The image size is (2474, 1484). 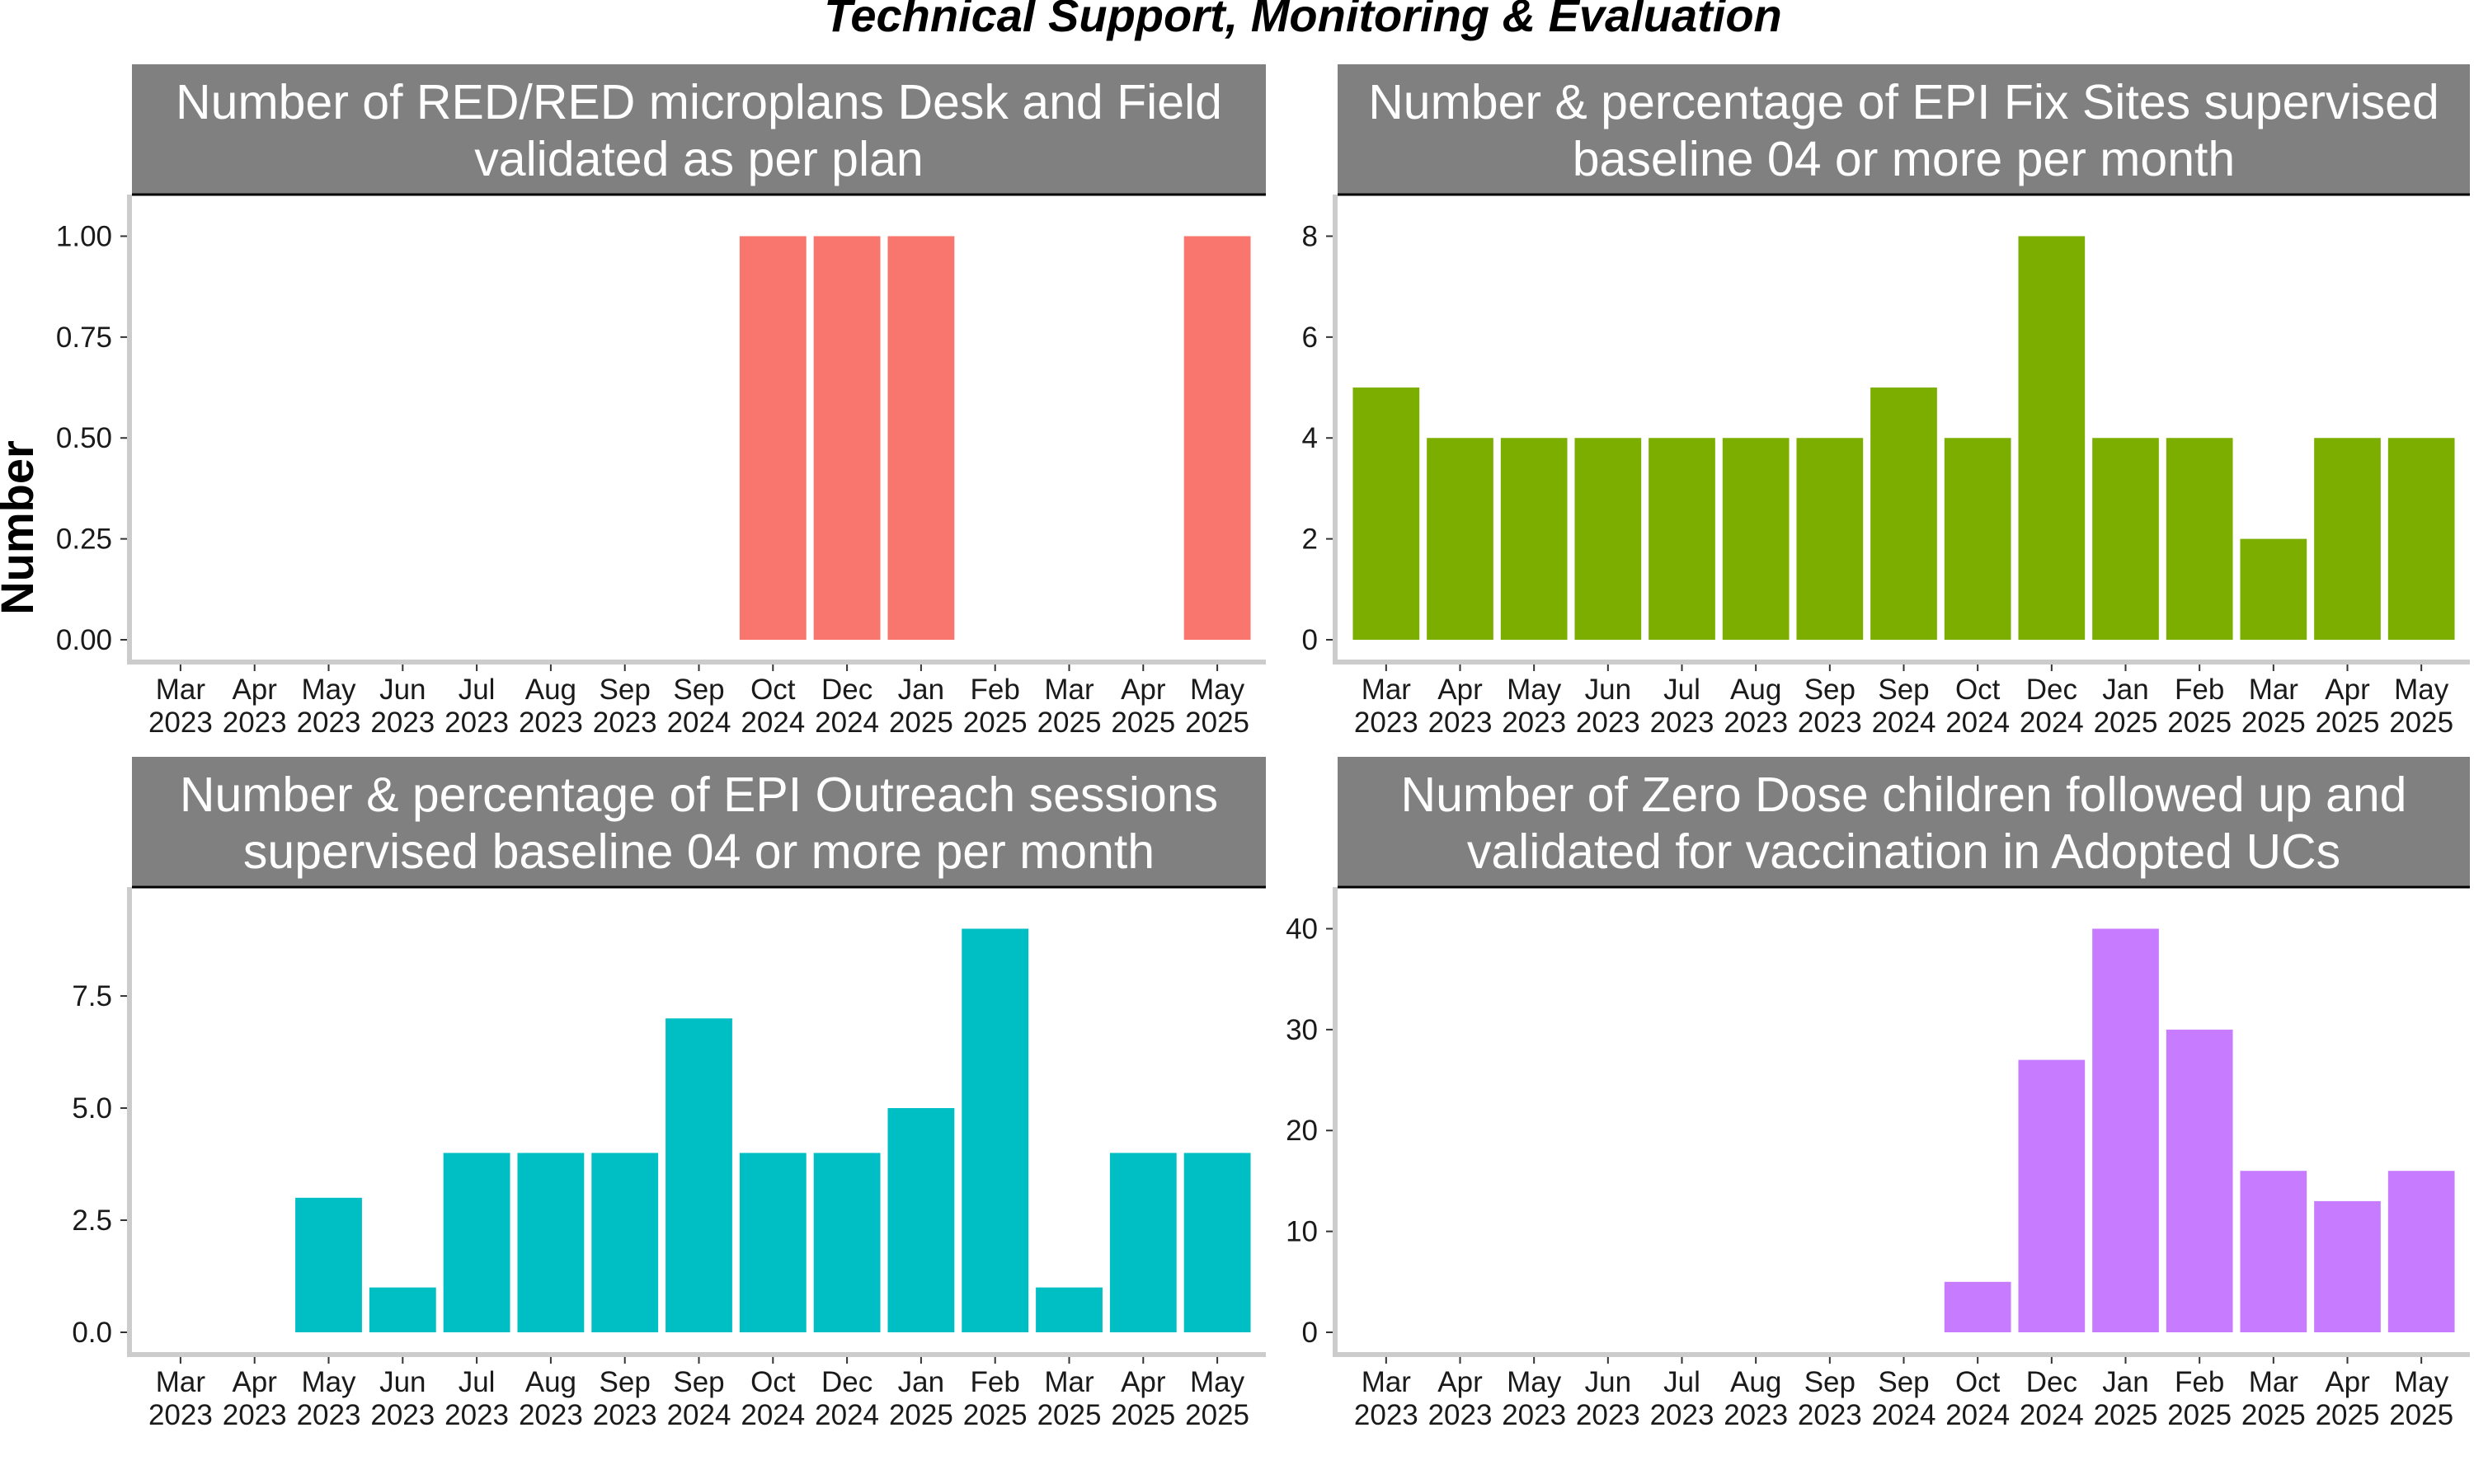 I want to click on x-tick-label-month: Feb, so click(x=2199, y=690).